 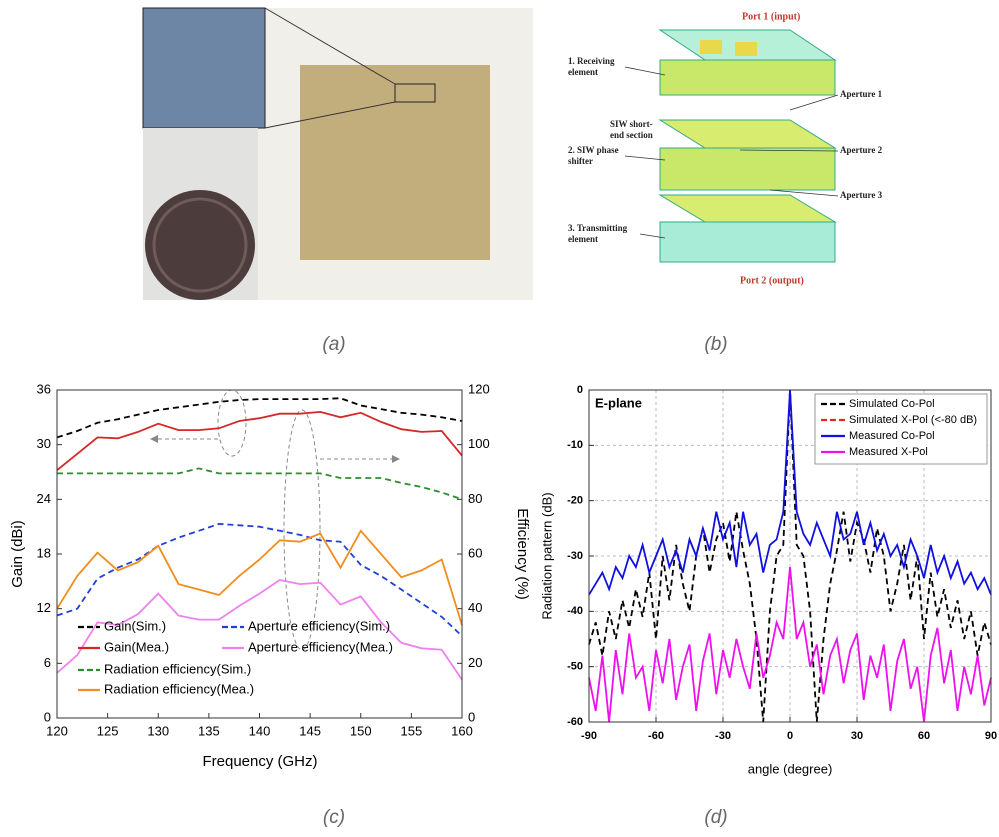 What do you see at coordinates (475, 552) in the screenshot?
I see `y2-tick-label: 60` at bounding box center [475, 552].